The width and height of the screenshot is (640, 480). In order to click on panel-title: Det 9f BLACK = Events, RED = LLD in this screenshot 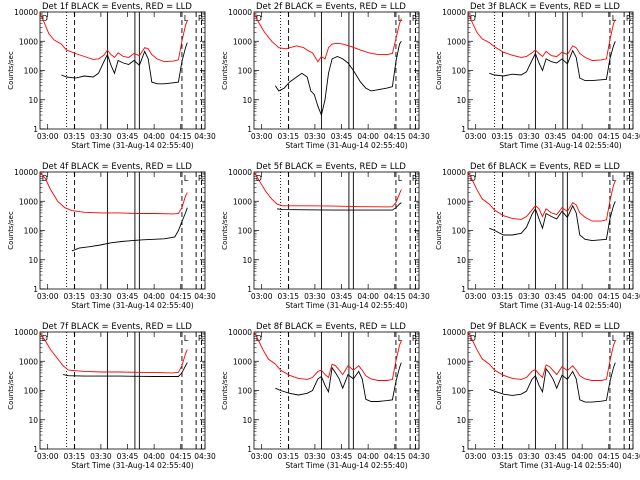, I will do `click(545, 327)`.